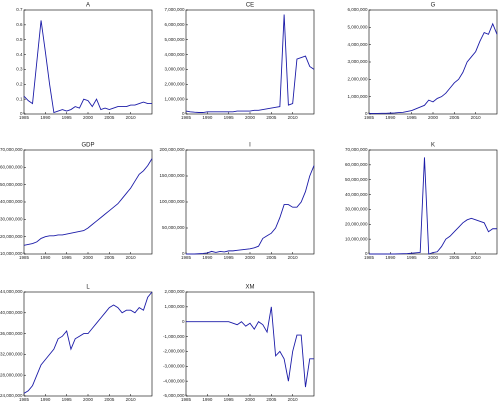 This screenshot has width=502, height=411. Describe the element at coordinates (88, 288) in the screenshot. I see `chart-title: L` at that location.